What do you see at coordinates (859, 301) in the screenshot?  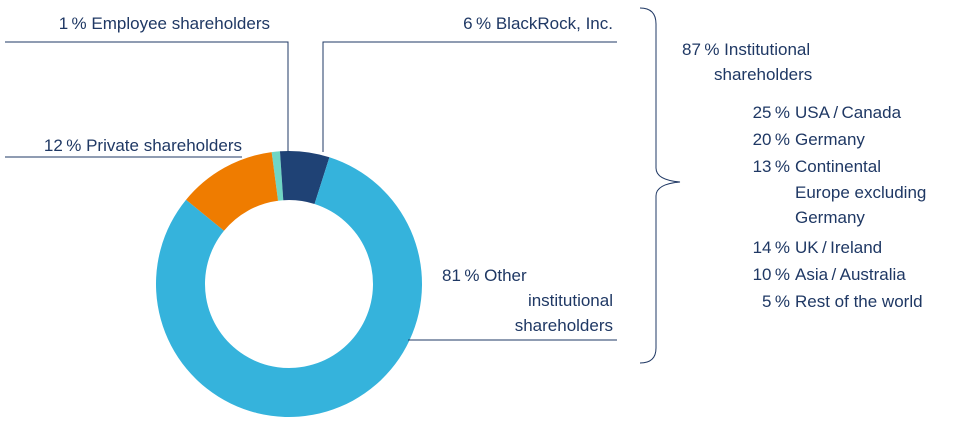 I see `breakdown-rest-label: Rest of the world` at bounding box center [859, 301].